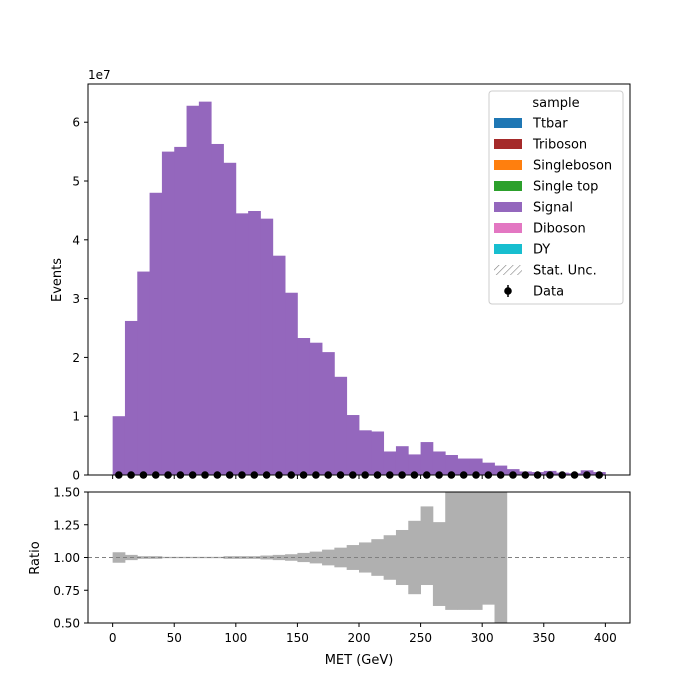 This screenshot has height=700, width=700. I want to click on legend-label: Triboson, so click(559, 145).